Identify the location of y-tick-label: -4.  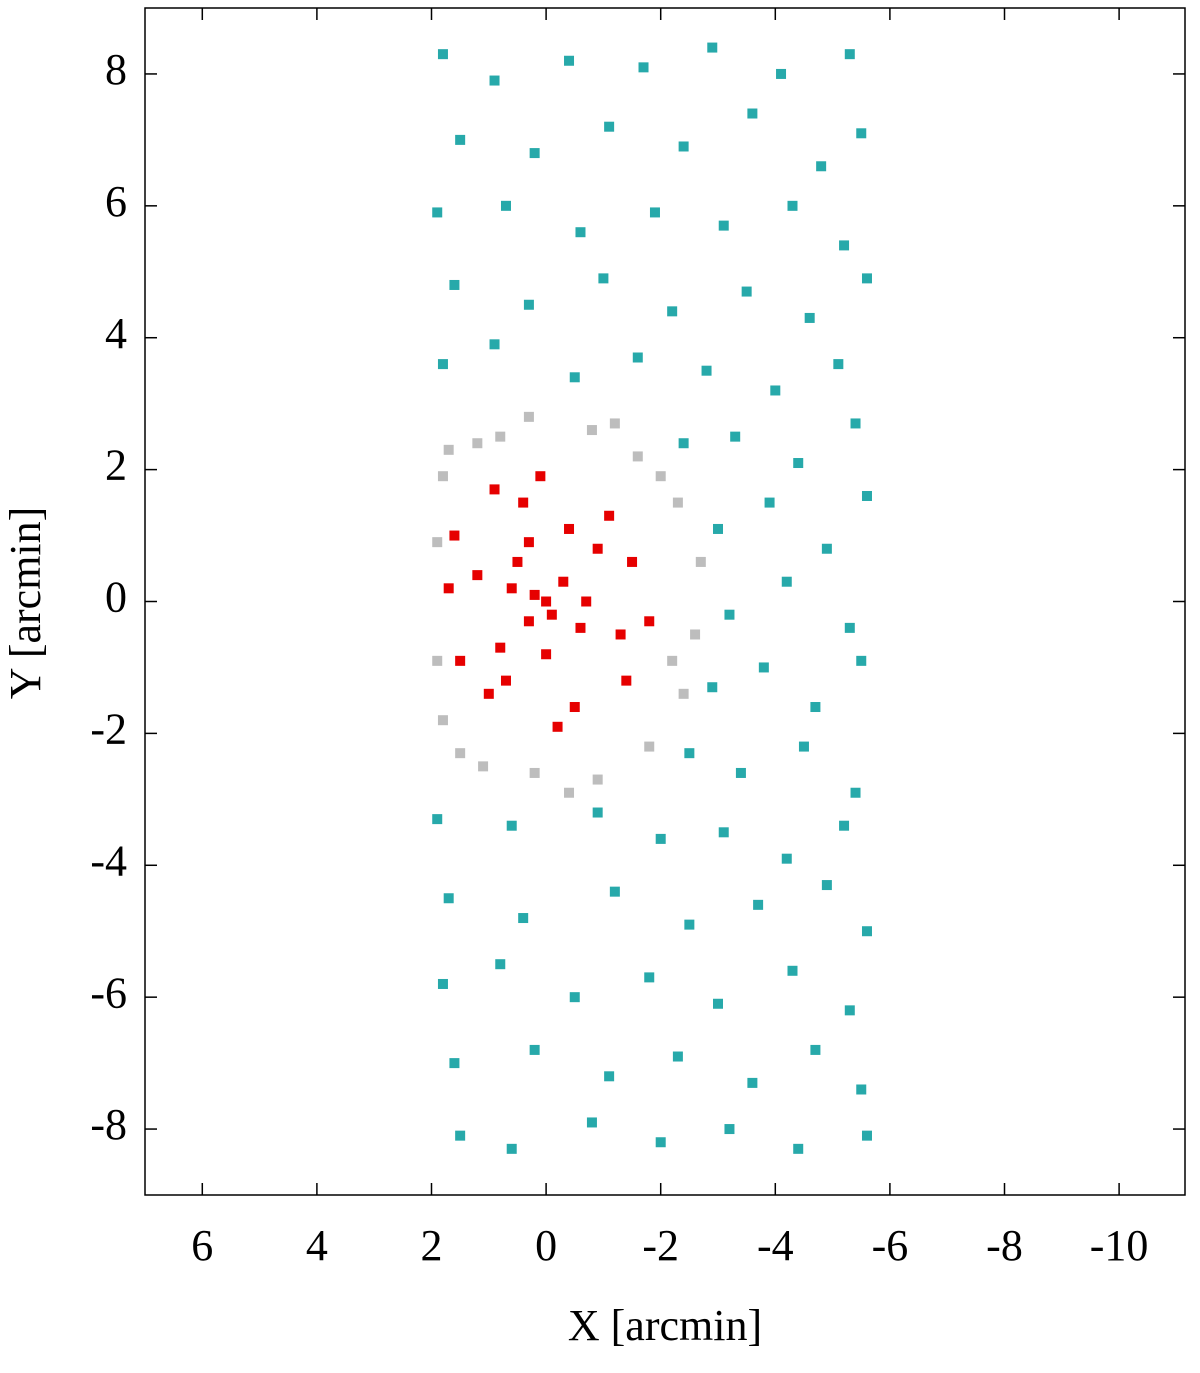
(108, 860).